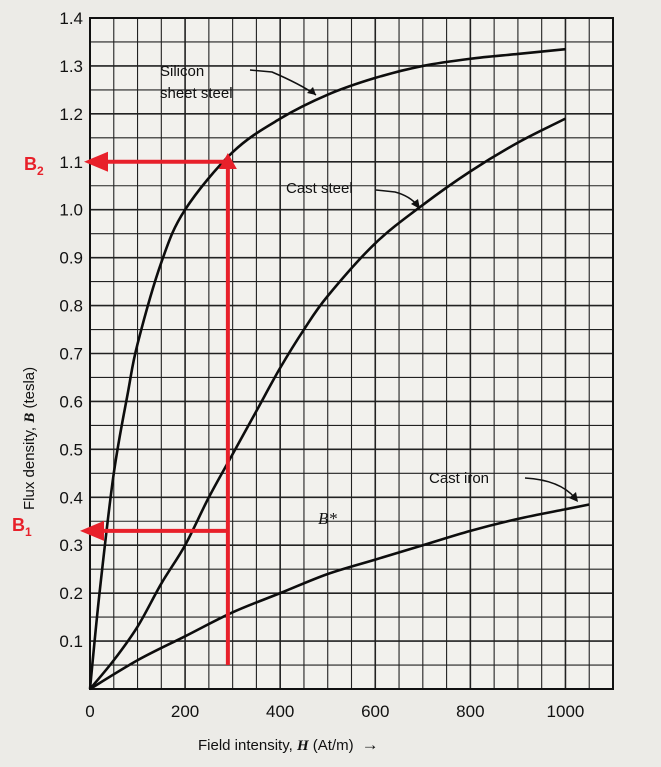 Image resolution: width=661 pixels, height=767 pixels. I want to click on y-tick-label: 0.2, so click(71, 593).